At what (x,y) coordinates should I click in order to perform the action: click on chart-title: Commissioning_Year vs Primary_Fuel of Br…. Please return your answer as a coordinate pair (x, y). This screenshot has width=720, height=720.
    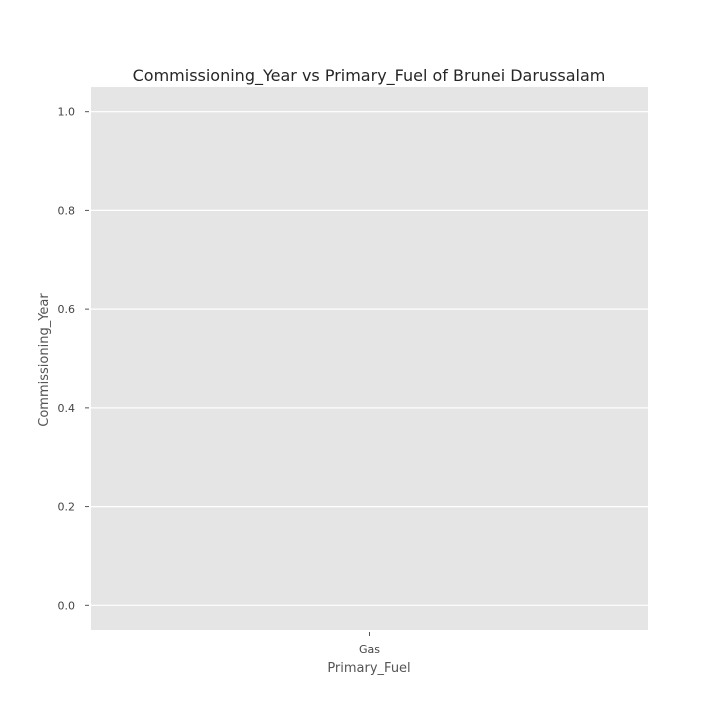
    Looking at the image, I should click on (369, 76).